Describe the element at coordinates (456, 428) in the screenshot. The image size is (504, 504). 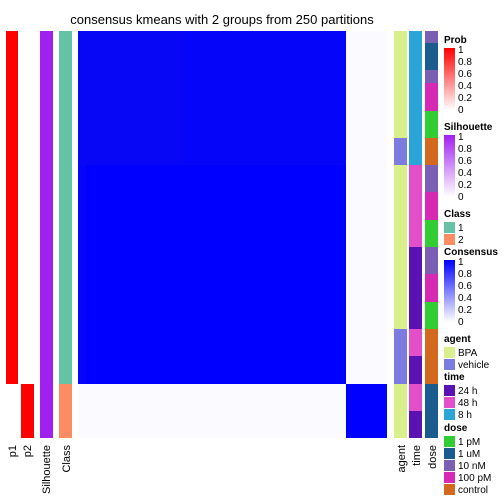
I see `legend-title-dose: dose` at that location.